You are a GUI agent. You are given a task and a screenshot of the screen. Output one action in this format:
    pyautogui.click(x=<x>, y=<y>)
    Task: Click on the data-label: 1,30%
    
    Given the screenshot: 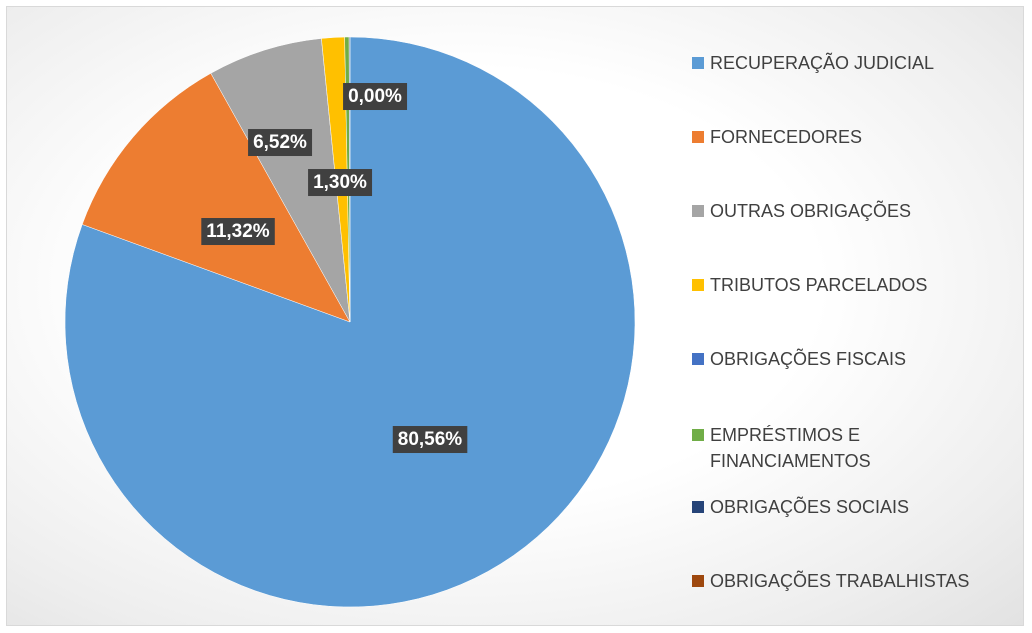 What is the action you would take?
    pyautogui.click(x=340, y=183)
    